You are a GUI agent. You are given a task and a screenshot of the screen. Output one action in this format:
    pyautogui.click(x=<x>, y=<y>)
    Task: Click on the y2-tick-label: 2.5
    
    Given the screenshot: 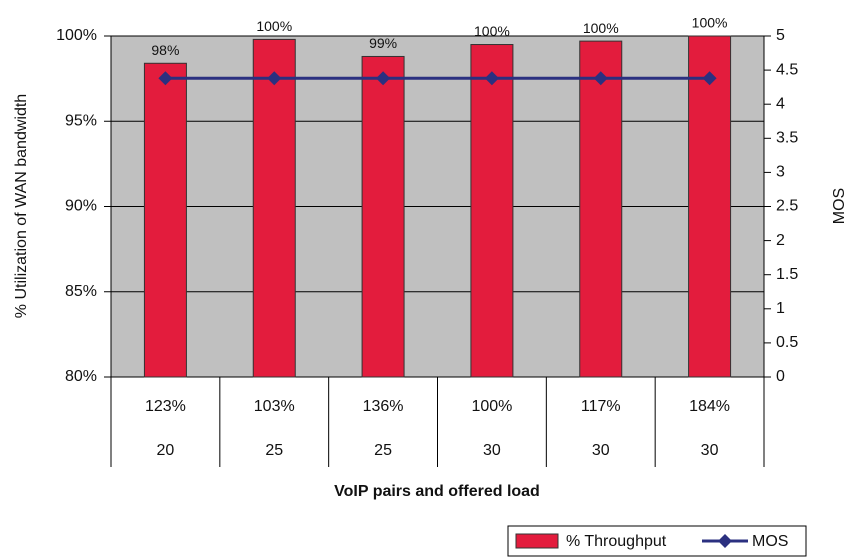 What is the action you would take?
    pyautogui.click(x=787, y=206)
    